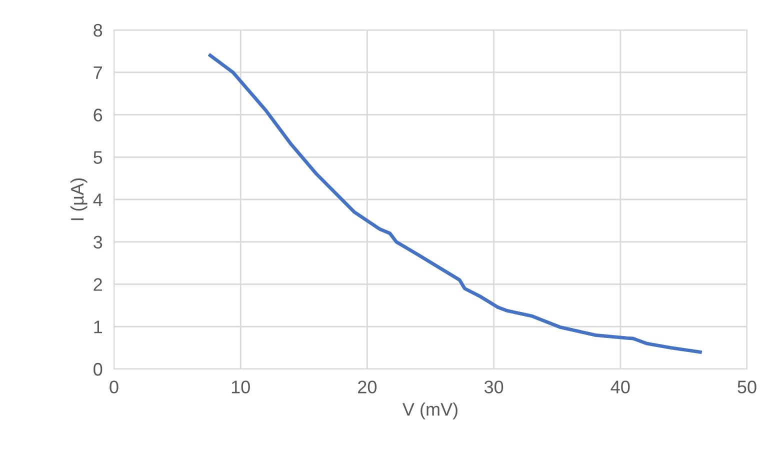 The height and width of the screenshot is (457, 770). What do you see at coordinates (98, 369) in the screenshot?
I see `y-tick-label: 0` at bounding box center [98, 369].